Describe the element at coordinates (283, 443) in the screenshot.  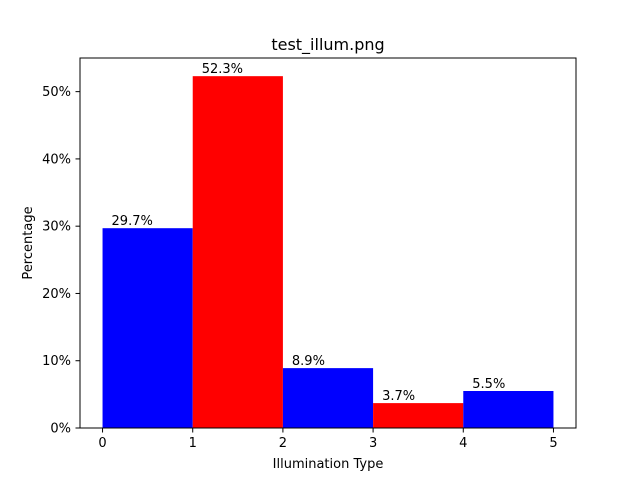
I see `x-tick-label-2: 2` at that location.